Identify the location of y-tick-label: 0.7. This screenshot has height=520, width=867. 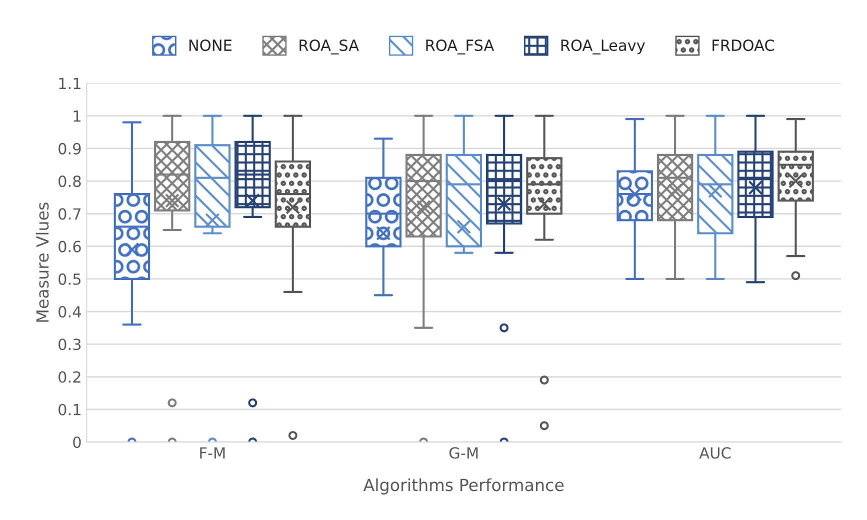
(69, 214).